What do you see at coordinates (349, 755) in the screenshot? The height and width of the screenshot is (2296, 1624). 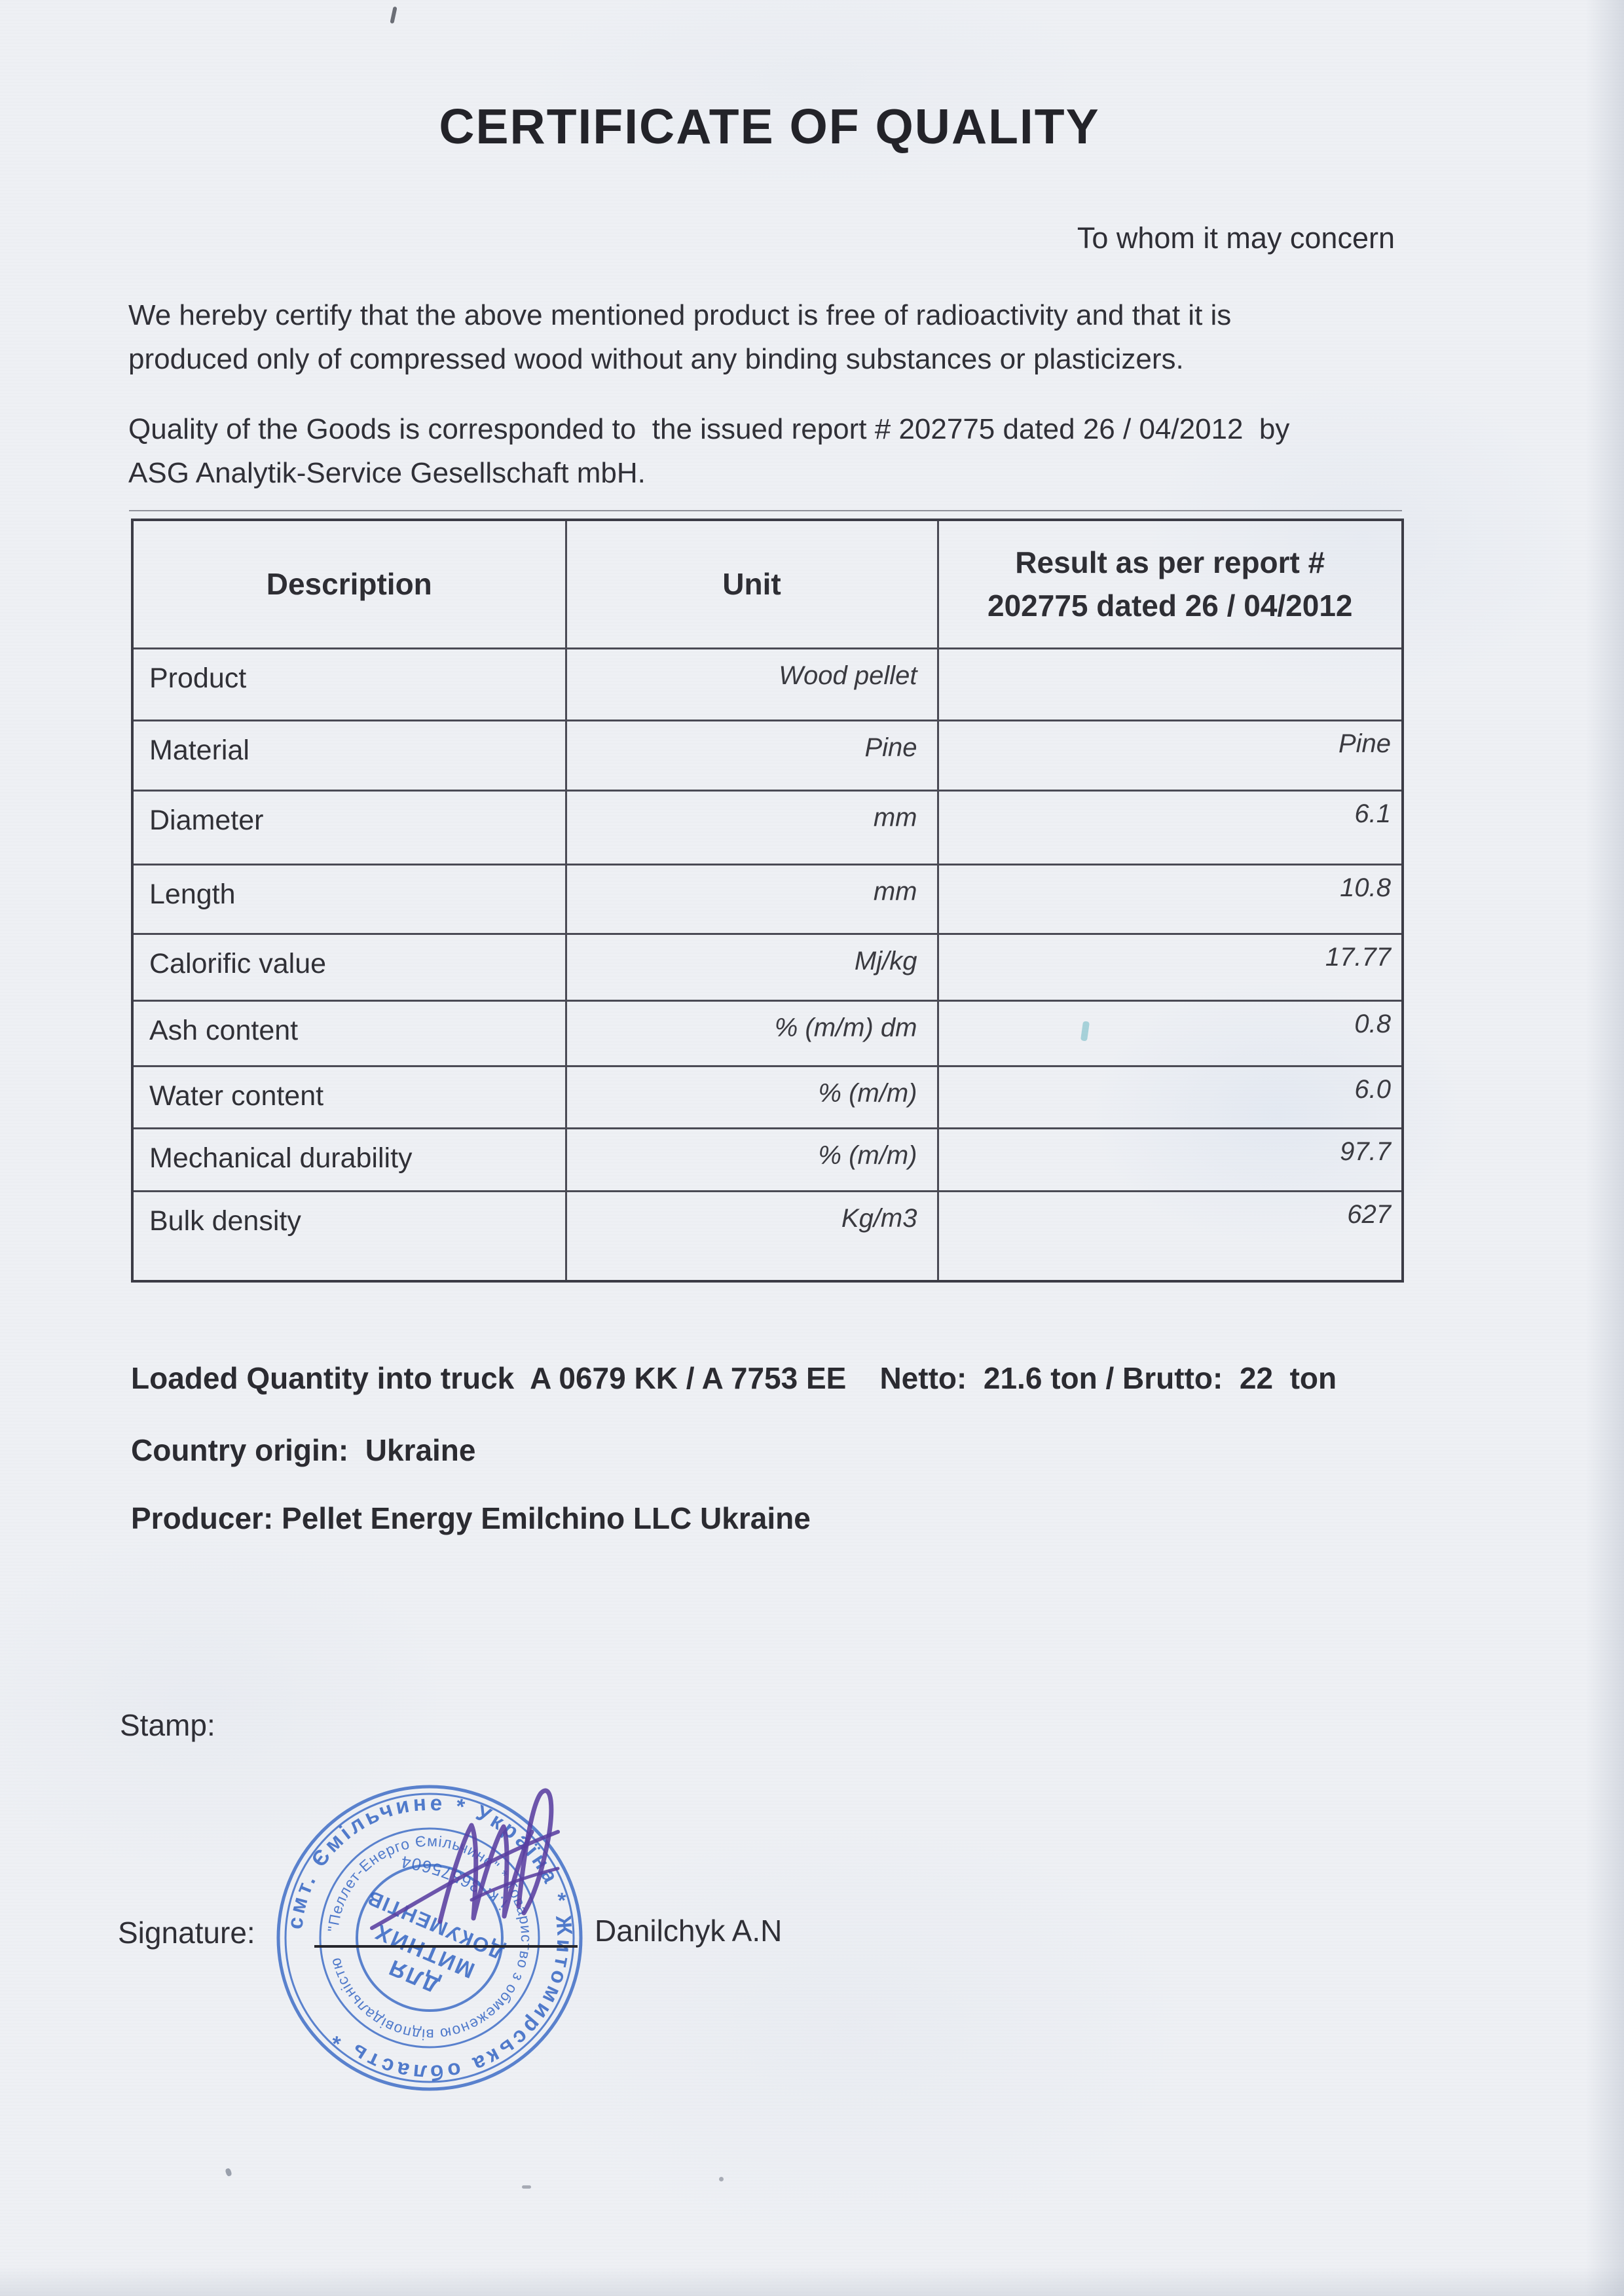 I see `cell-description: Material` at bounding box center [349, 755].